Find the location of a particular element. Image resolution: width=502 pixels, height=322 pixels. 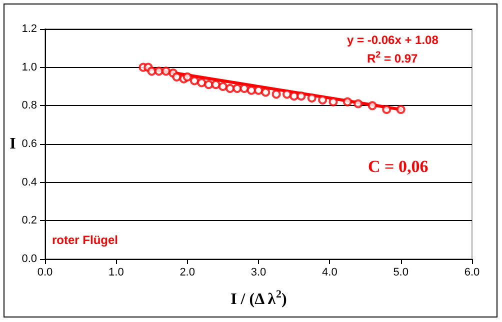

y-tick-label: 0.2 is located at coordinates (29, 220).